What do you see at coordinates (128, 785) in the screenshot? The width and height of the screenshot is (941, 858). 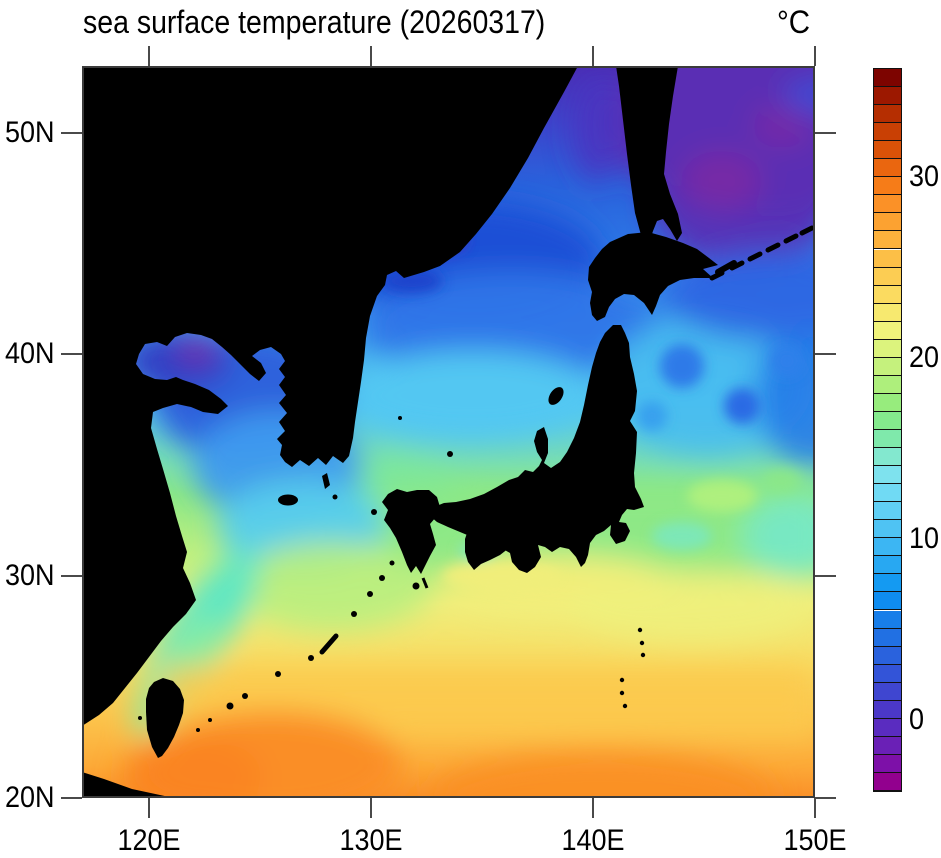 I see `land-south-china-corner` at bounding box center [128, 785].